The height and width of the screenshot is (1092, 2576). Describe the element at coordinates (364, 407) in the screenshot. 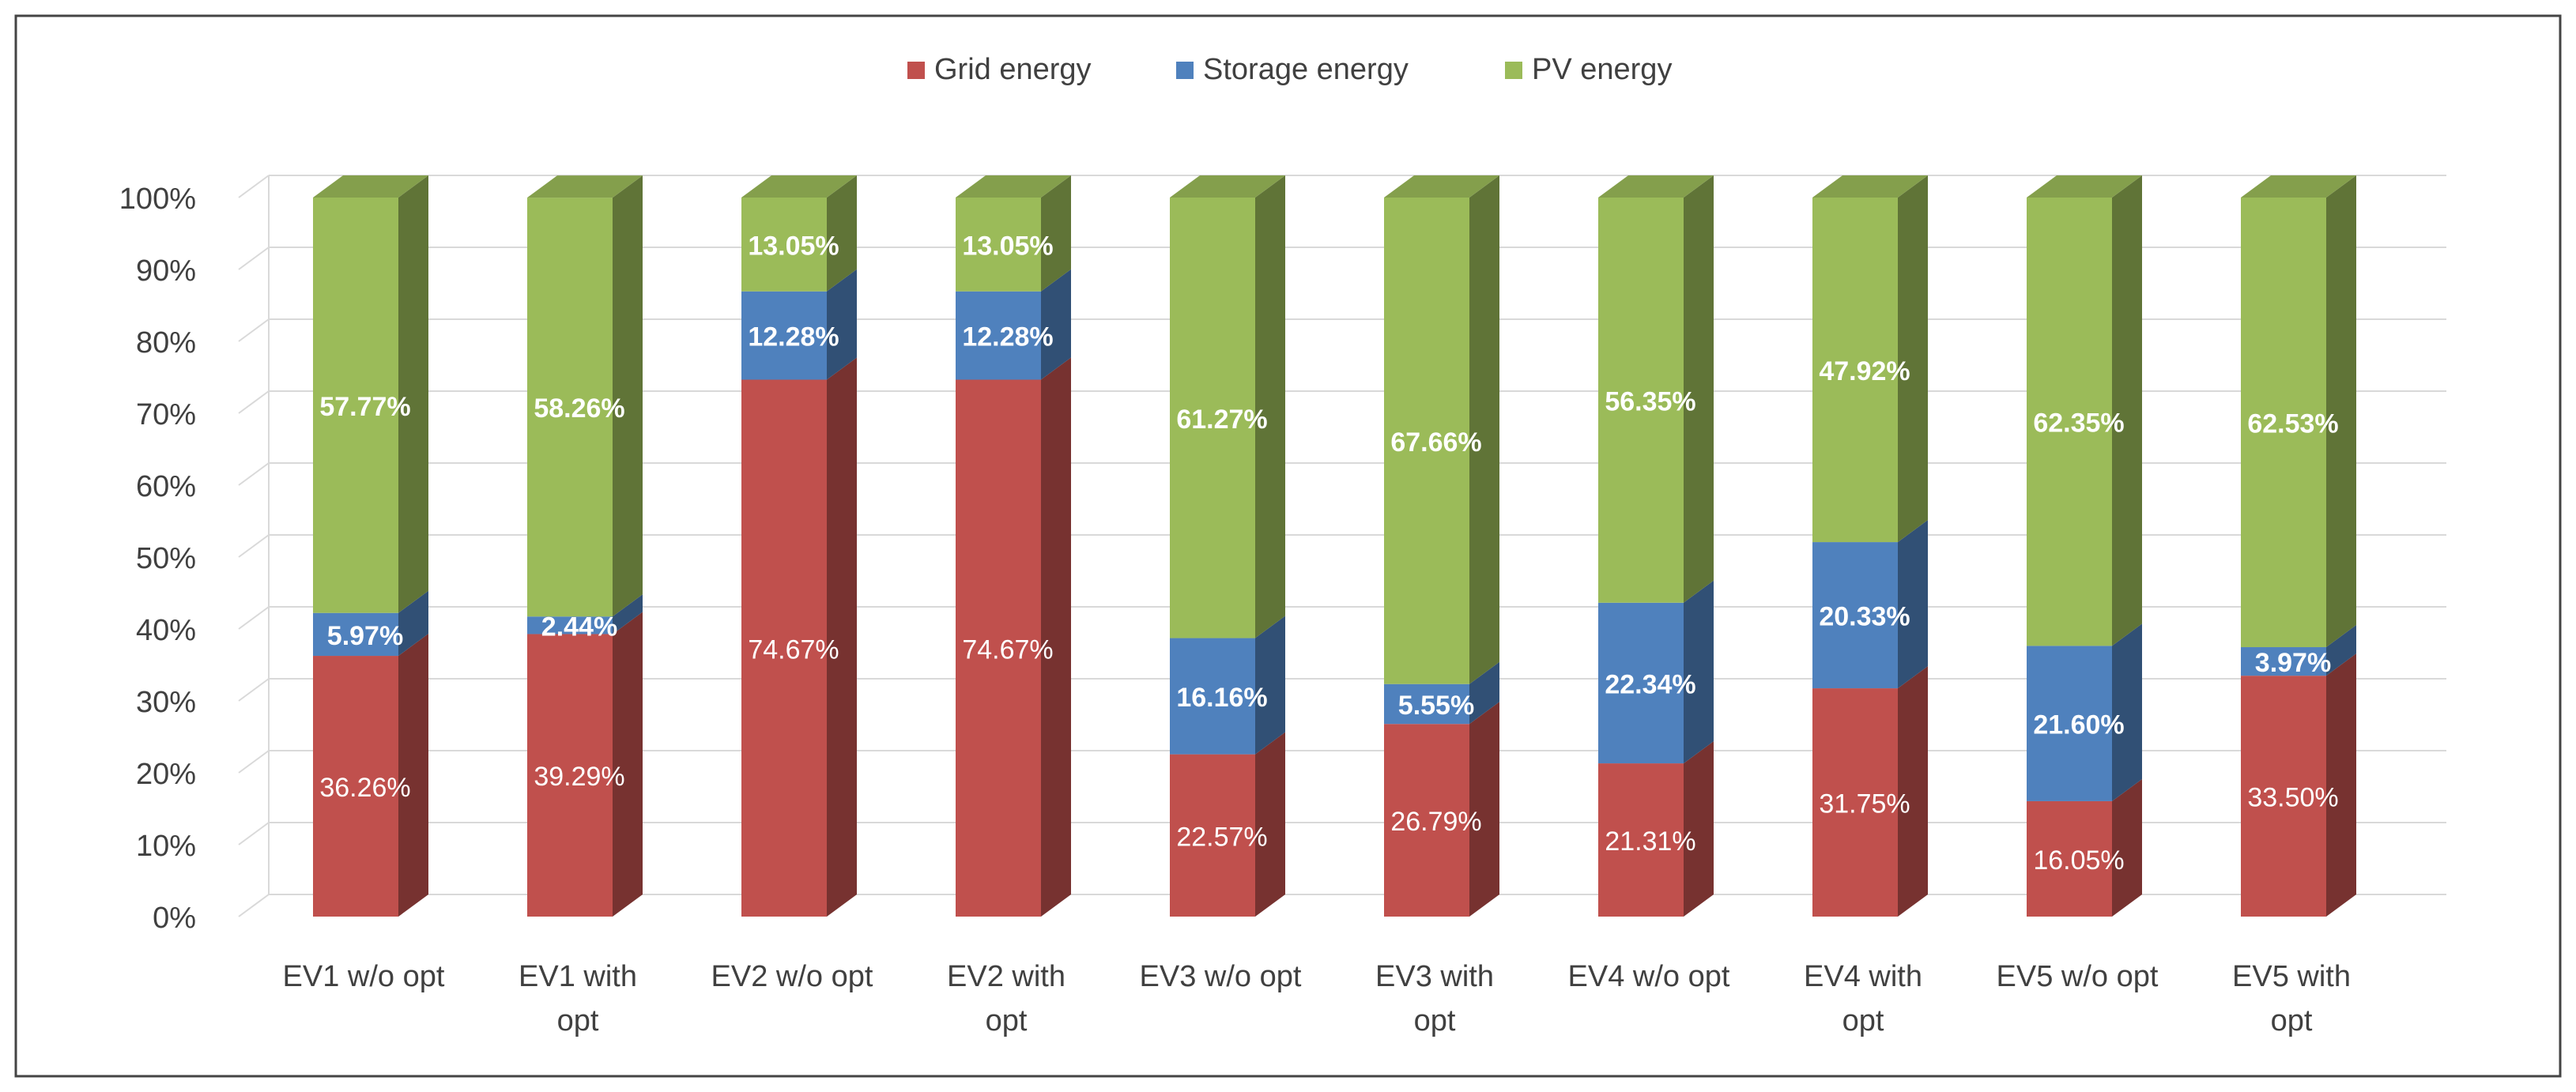

I see `data-label: 57.77%` at that location.